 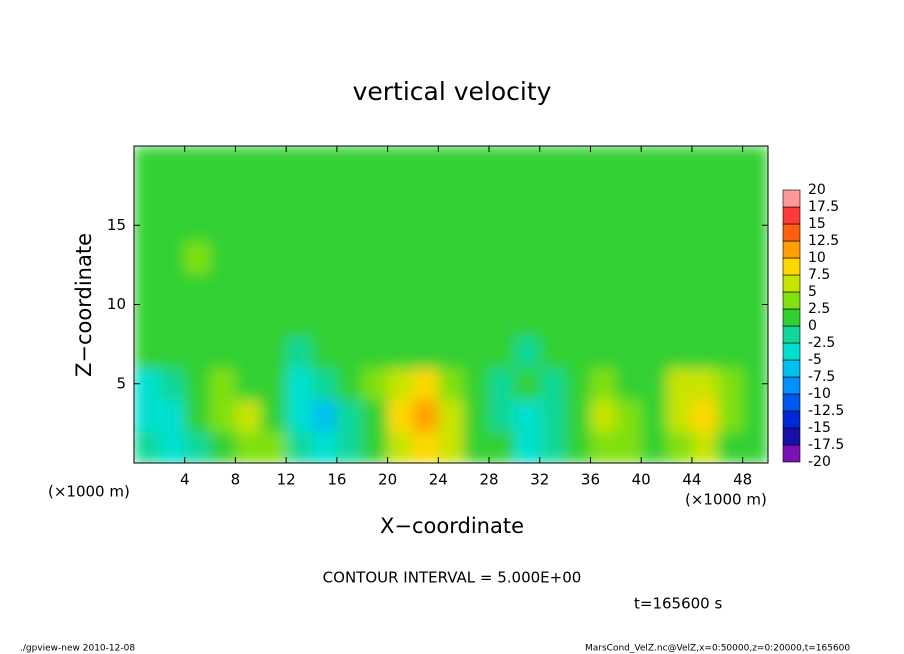 I want to click on colorbar-label: 0, so click(x=812, y=326).